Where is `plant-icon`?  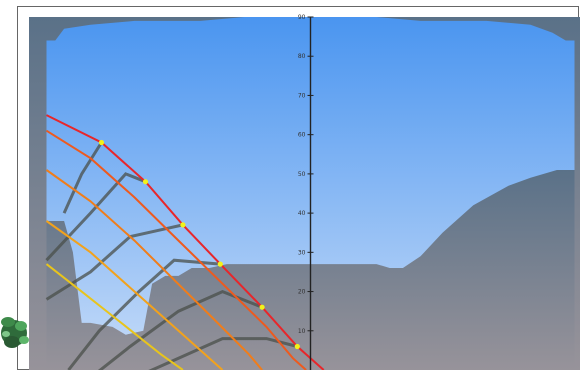
plant-icon is located at coordinates (15, 332).